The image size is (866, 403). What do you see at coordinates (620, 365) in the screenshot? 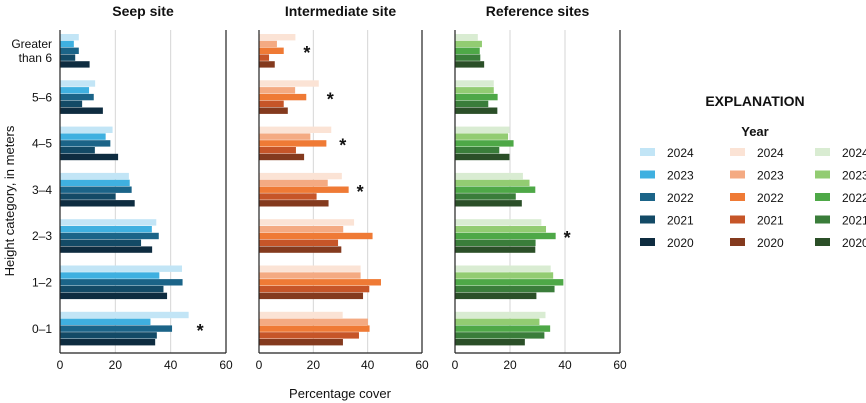
I see `x-tick-label: 60` at bounding box center [620, 365].